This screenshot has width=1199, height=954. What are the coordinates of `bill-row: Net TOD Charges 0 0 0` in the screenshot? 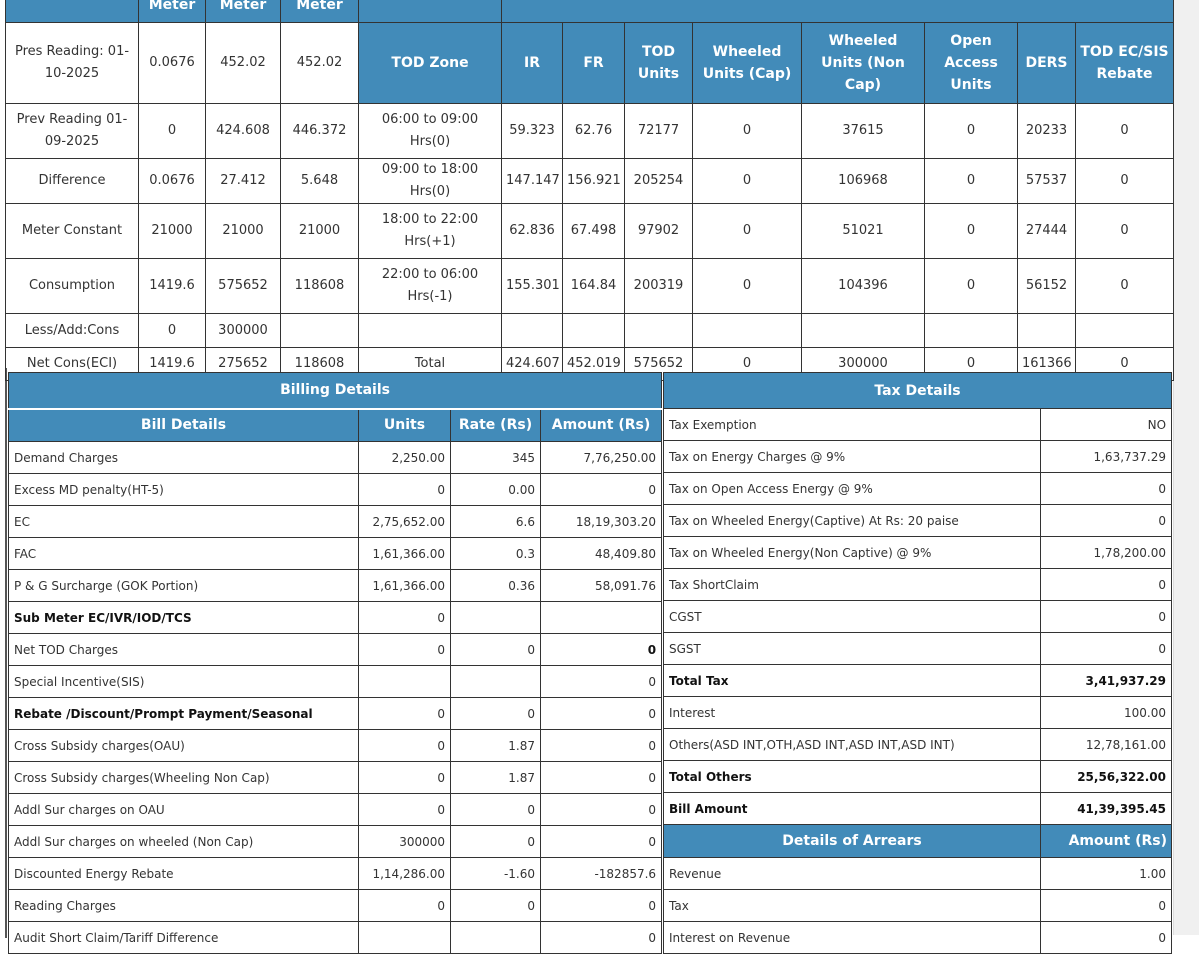 It's located at (335, 649).